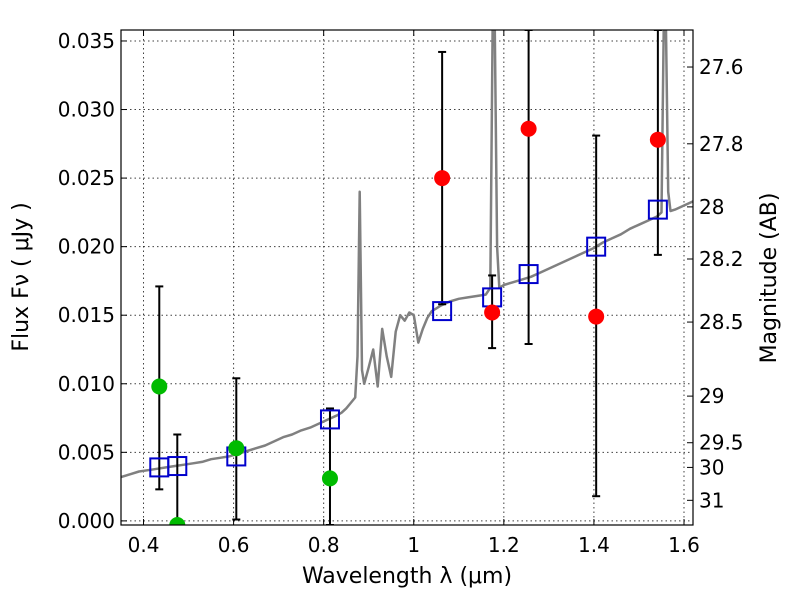 The width and height of the screenshot is (800, 600). I want to click on y-tick-label: 0.000, so click(86, 521).